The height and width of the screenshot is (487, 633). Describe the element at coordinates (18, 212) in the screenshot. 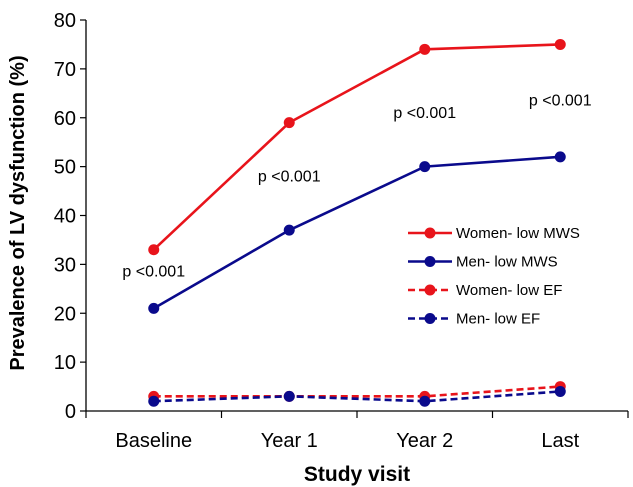

I see `y-axis-title: Prevalence of LV dysfunction (%)` at that location.